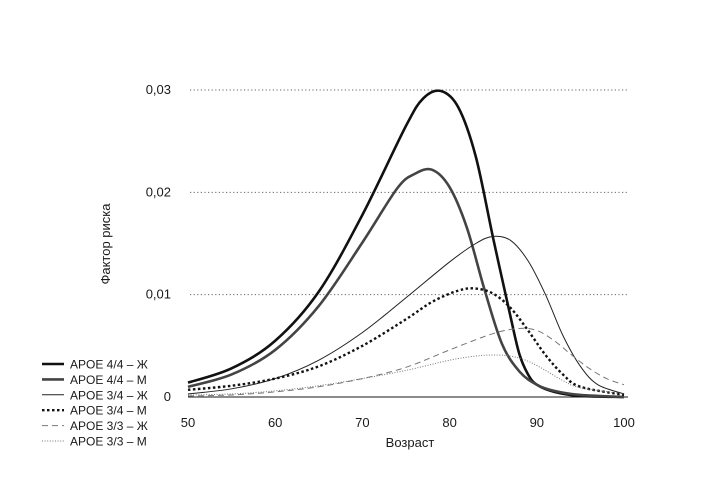 The width and height of the screenshot is (720, 499). Describe the element at coordinates (275, 422) in the screenshot. I see `x-tick-label: 60` at that location.